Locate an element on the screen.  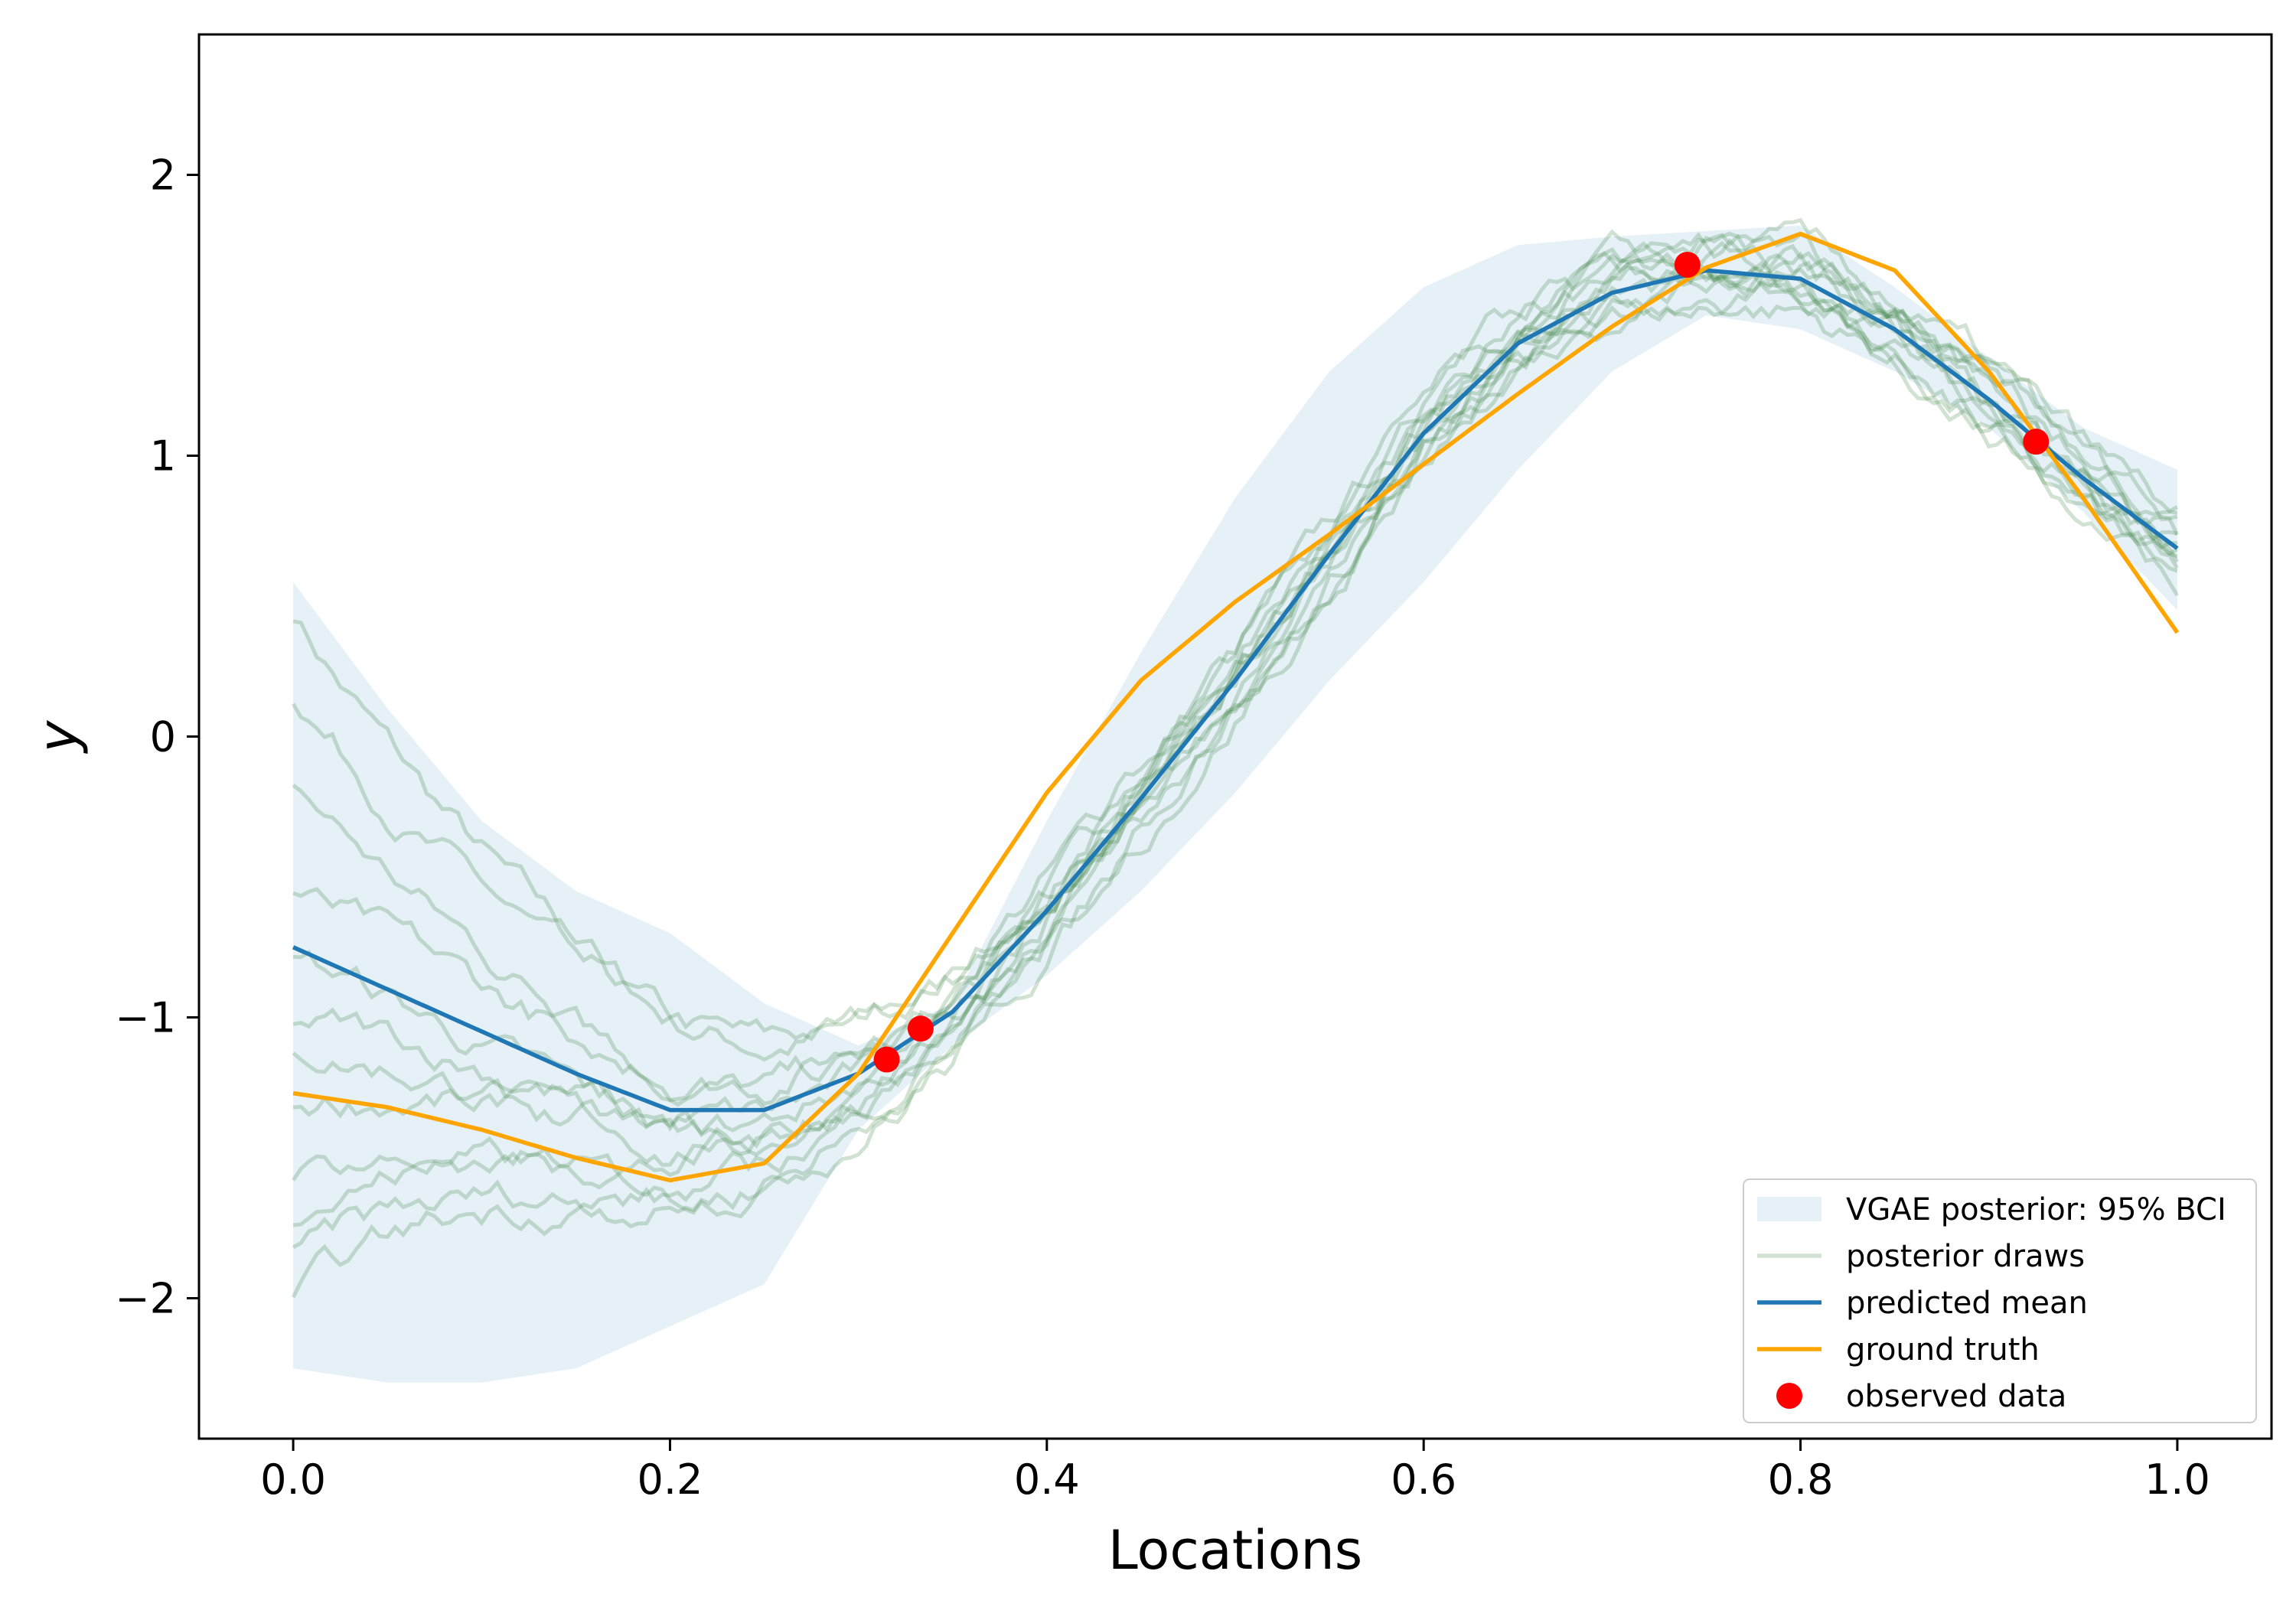
x-tick-label: 0.6 is located at coordinates (1423, 1479).